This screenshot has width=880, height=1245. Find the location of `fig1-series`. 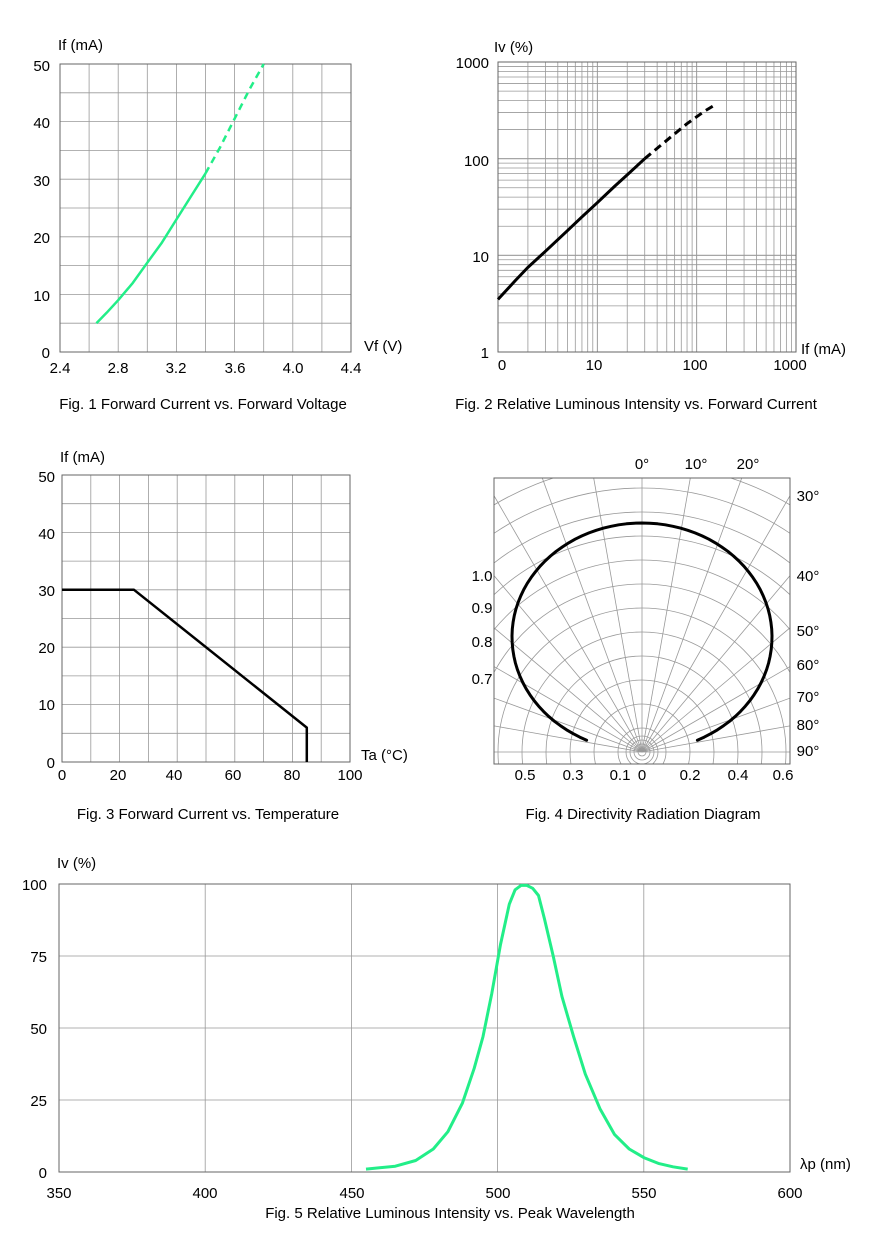

fig1-series is located at coordinates (180, 194).